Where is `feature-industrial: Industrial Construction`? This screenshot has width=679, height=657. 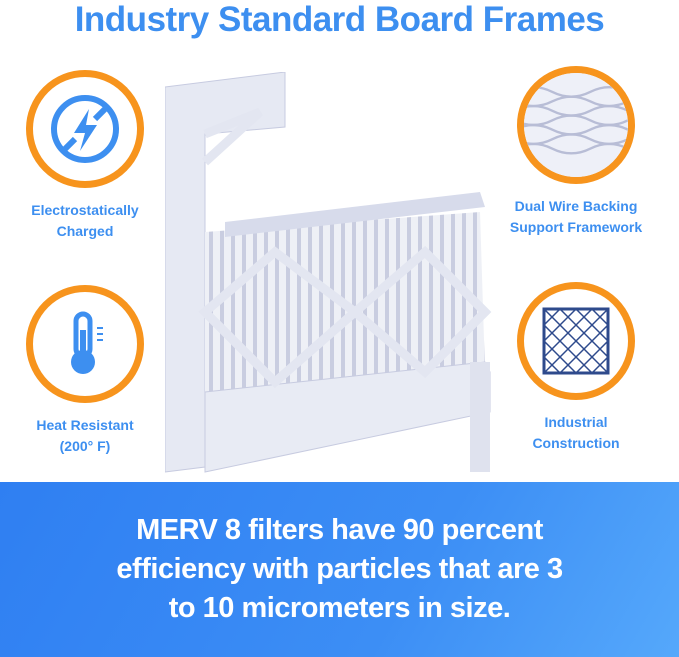
feature-industrial: Industrial Construction is located at coordinates (576, 368).